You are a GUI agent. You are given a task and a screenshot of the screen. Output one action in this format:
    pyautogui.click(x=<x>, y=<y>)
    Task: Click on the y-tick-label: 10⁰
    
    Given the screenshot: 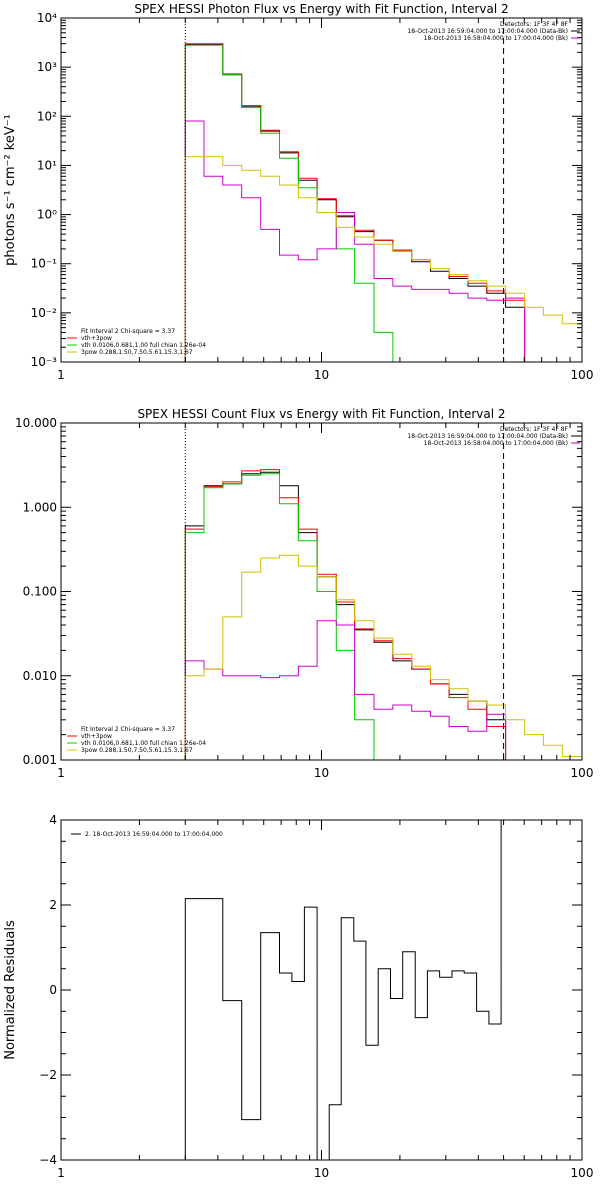 What is the action you would take?
    pyautogui.click(x=47, y=215)
    